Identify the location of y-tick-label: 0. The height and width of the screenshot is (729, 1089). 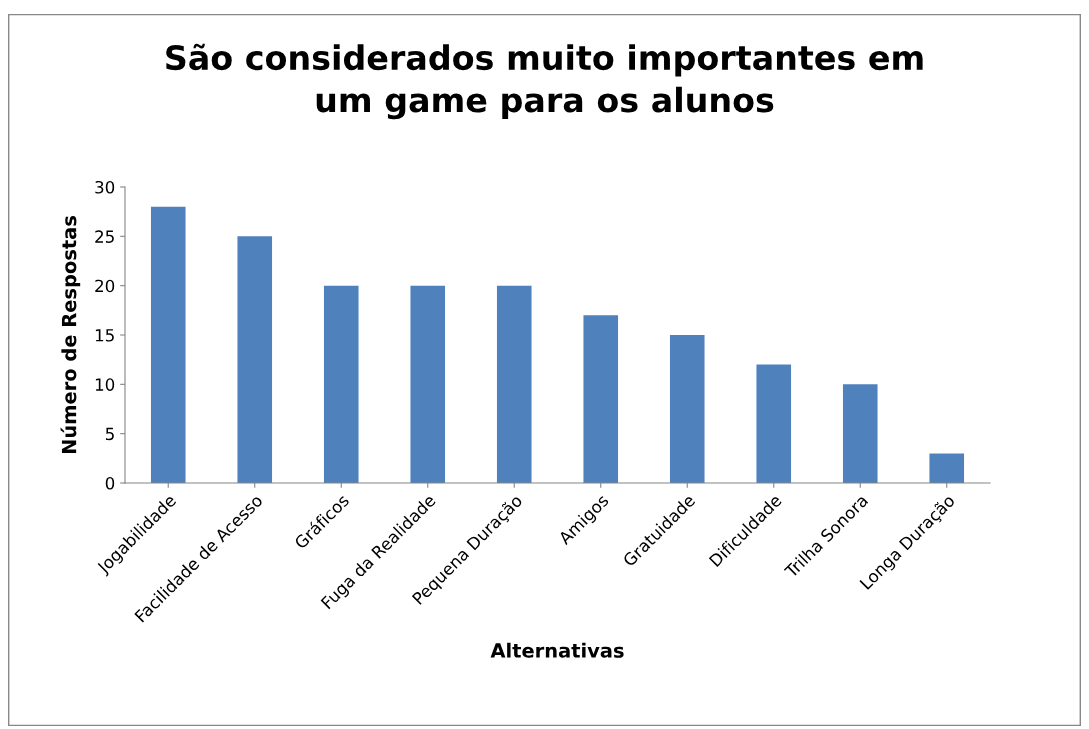
(110, 483).